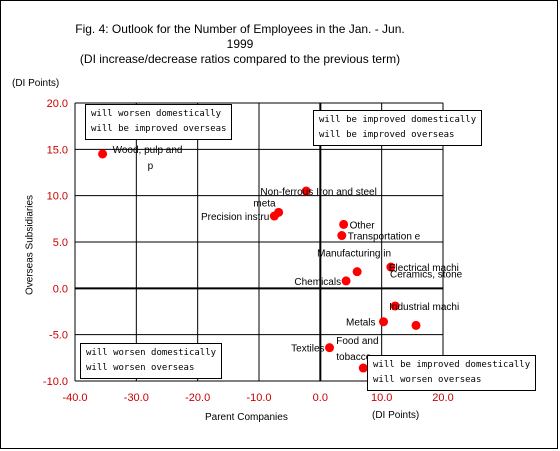 This screenshot has height=451, width=560. I want to click on x-axis-title: Parent Companies, so click(246, 417).